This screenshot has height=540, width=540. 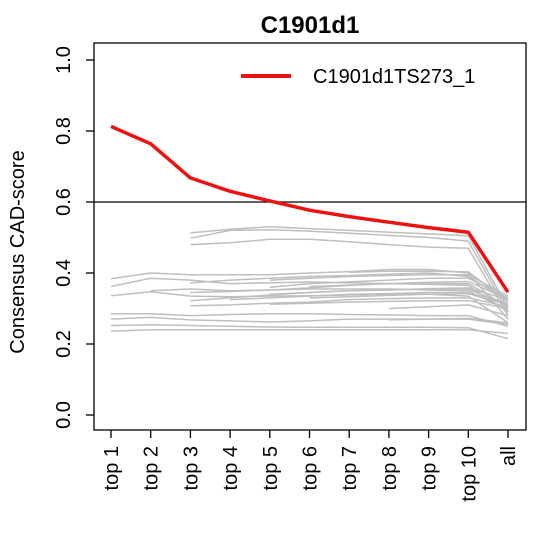 I want to click on y-tick-label: 0.6, so click(x=64, y=202).